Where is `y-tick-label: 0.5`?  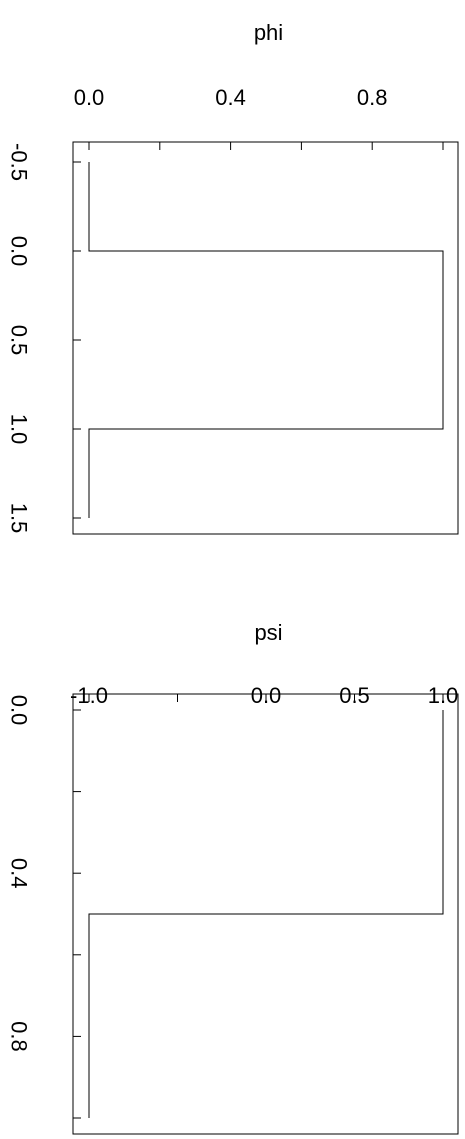
y-tick-label: 0.5 is located at coordinates (19, 340).